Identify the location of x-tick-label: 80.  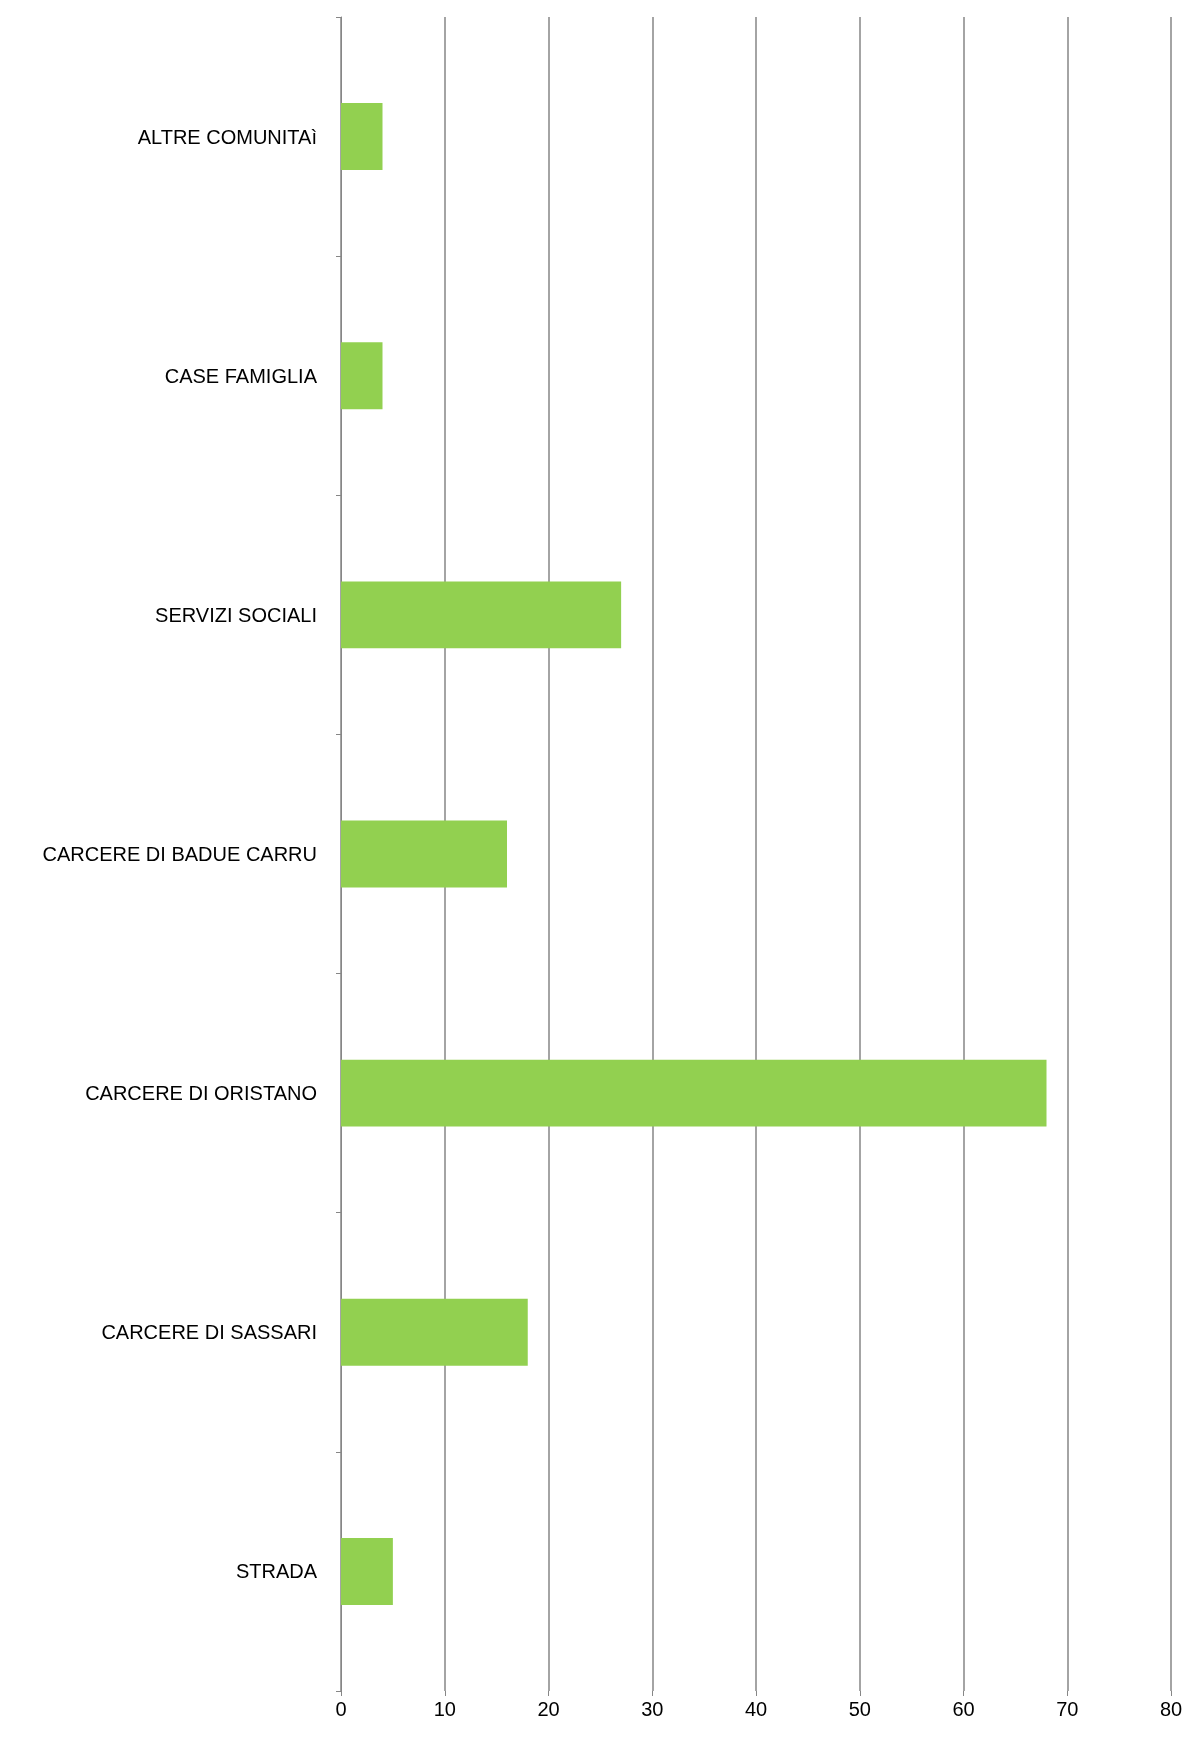
(1171, 1709).